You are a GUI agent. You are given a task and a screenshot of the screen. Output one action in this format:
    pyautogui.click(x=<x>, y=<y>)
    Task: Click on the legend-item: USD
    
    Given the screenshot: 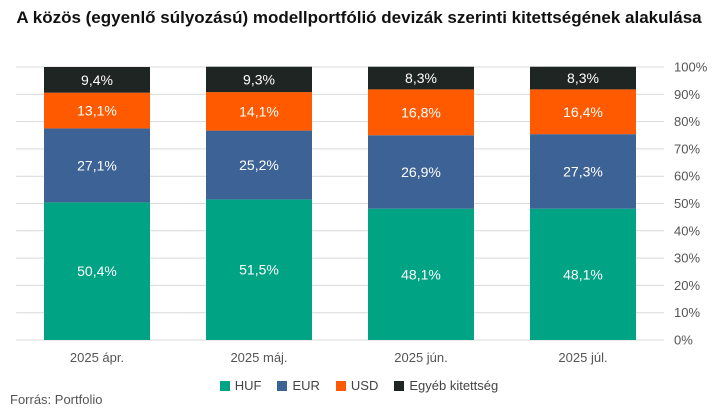 What is the action you would take?
    pyautogui.click(x=357, y=385)
    